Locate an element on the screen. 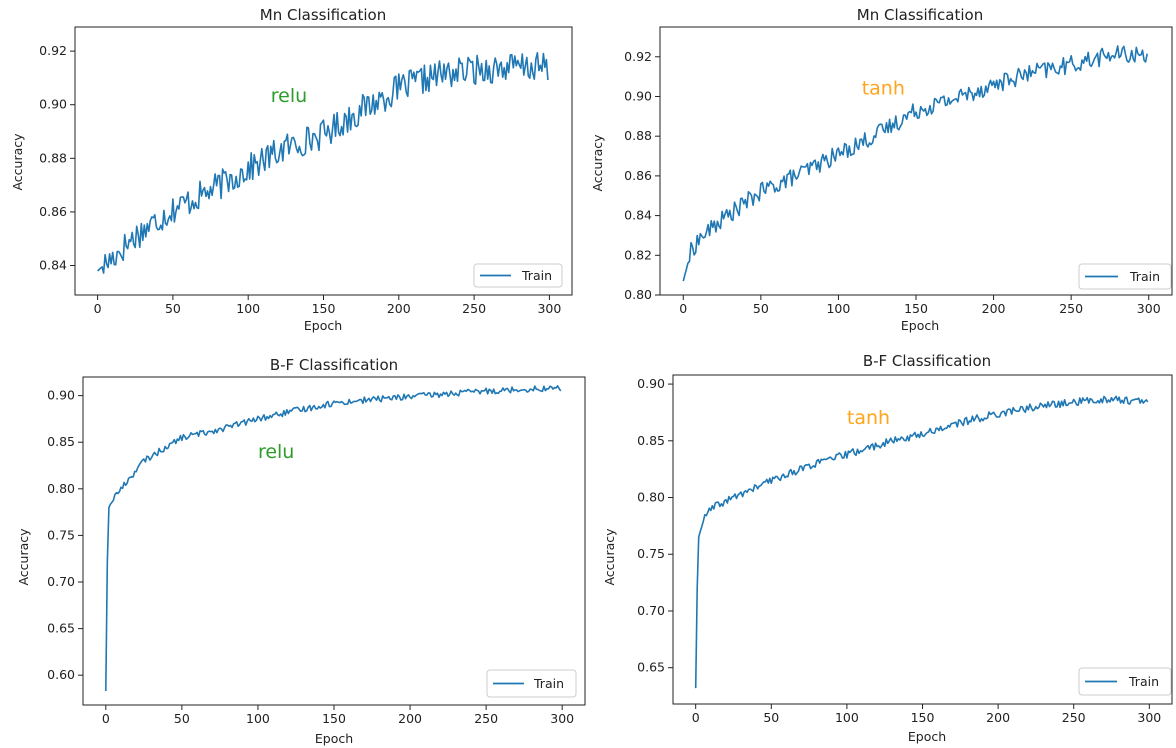 This screenshot has width=1176, height=748. y-tick-label: 0.60 is located at coordinates (61, 674).